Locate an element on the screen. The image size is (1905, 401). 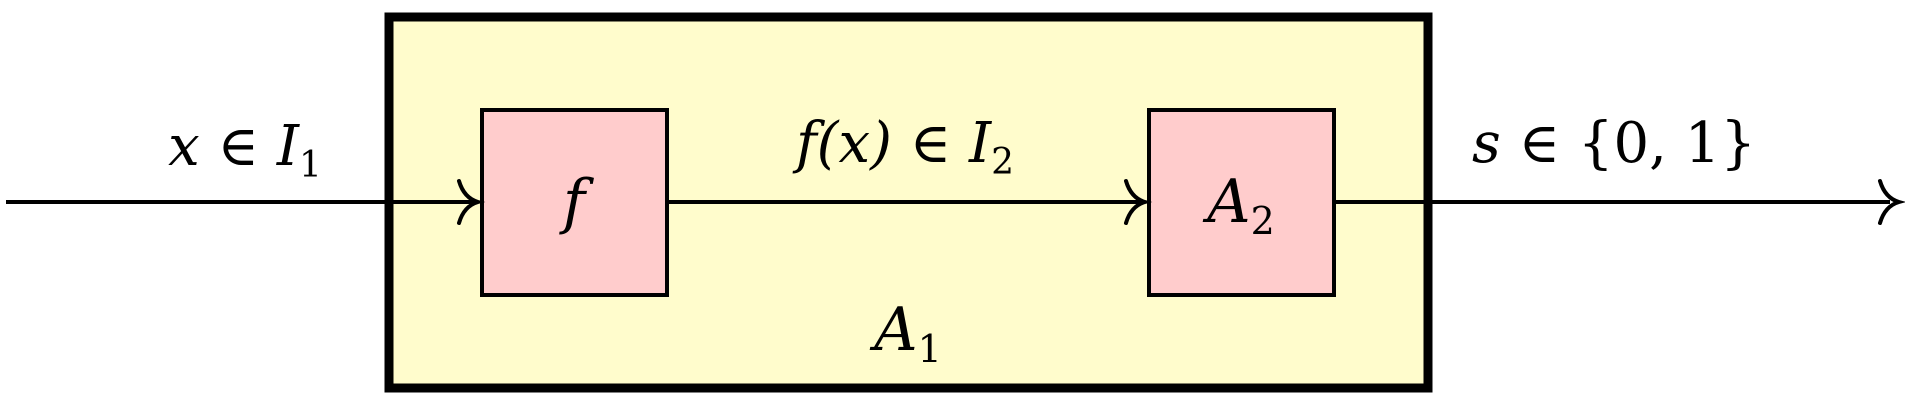
arrowhead-output is located at coordinates (1891, 202).